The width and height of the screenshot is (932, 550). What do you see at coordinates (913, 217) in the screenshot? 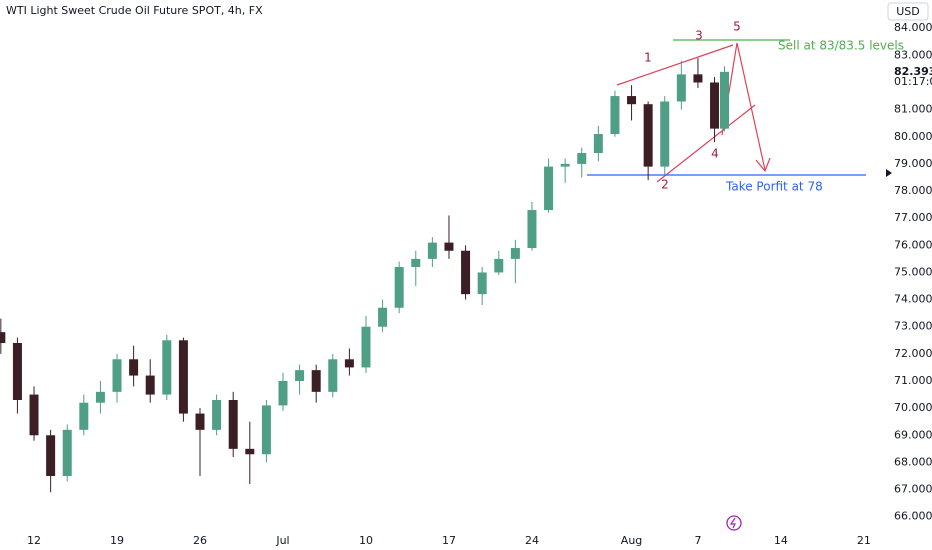
I see `y-tick-label: 77.000` at bounding box center [913, 217].